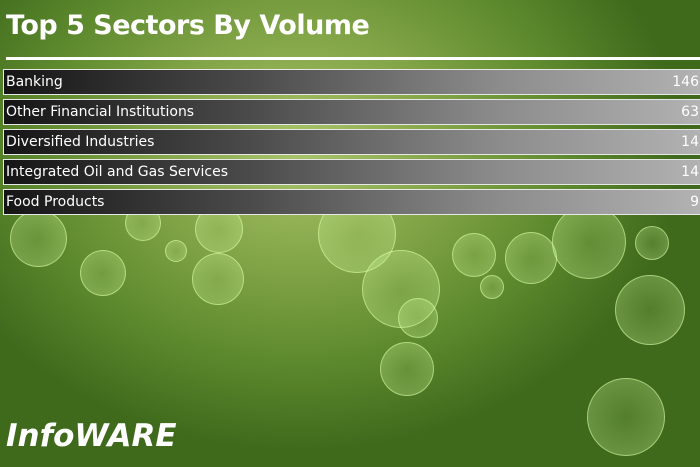 Image resolution: width=700 pixels, height=467 pixels. I want to click on sector-row: Other Financial Institutions 63, so click(351, 112).